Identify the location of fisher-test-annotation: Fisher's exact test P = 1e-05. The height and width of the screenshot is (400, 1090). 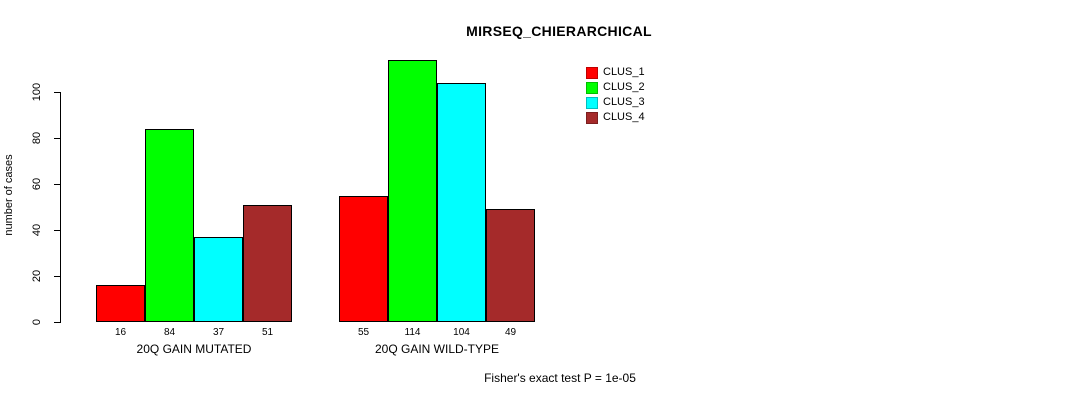
(560, 378).